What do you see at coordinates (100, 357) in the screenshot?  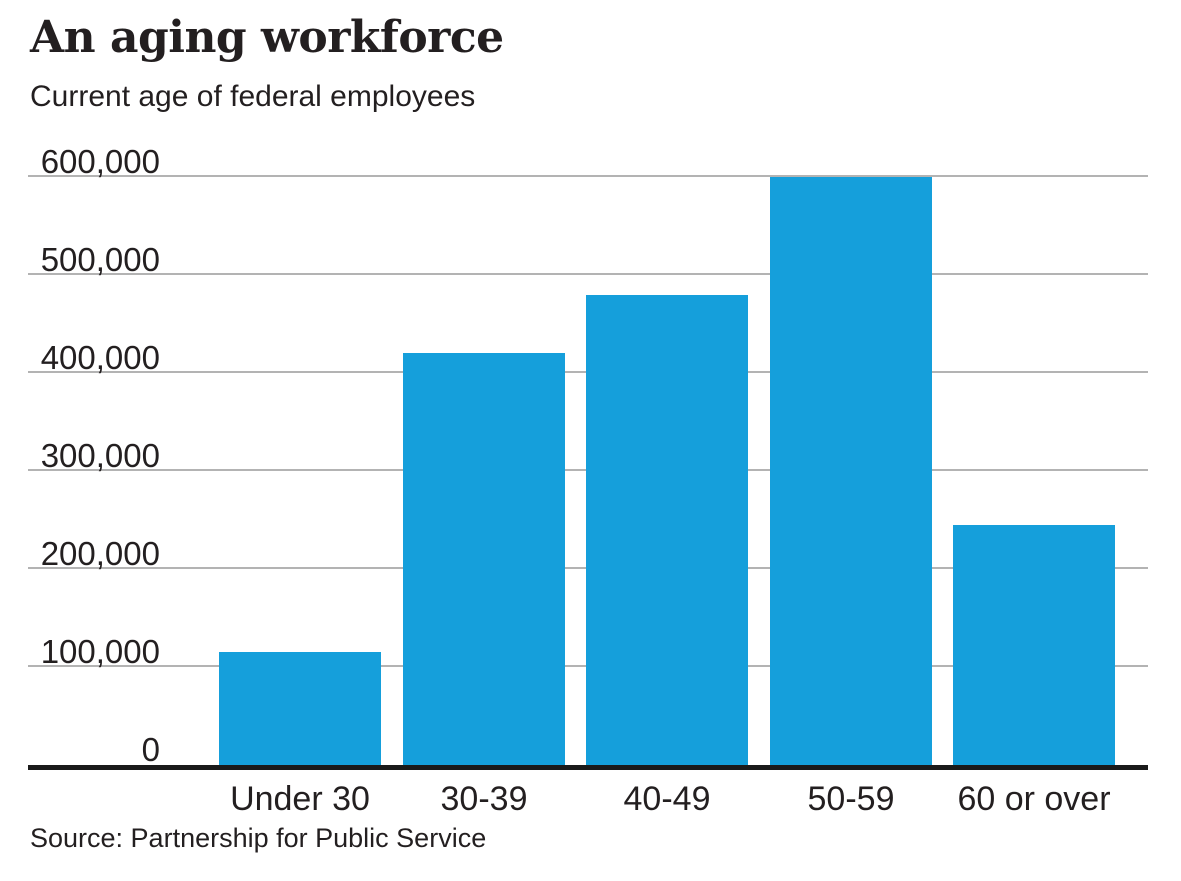 I see `y-tick-label: 400,000` at bounding box center [100, 357].